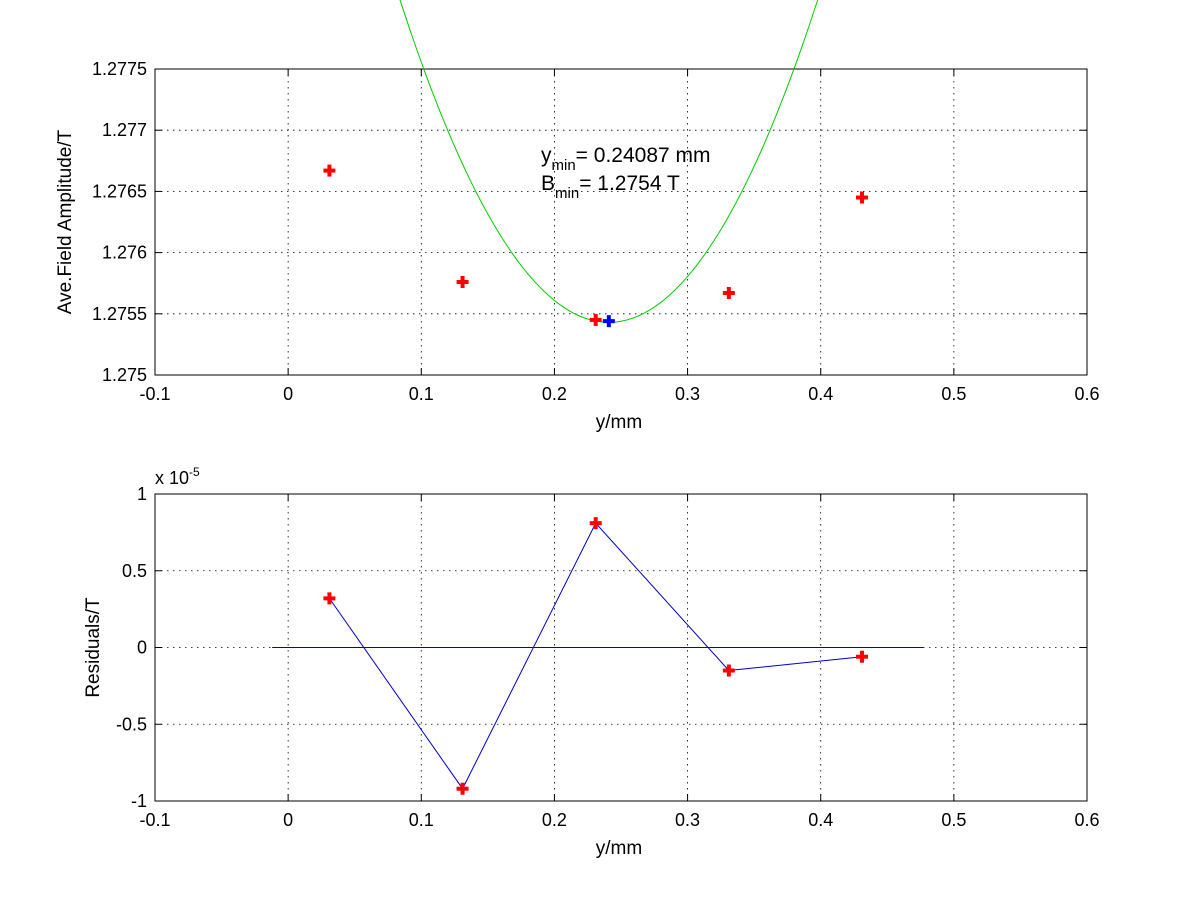  I want to click on y-tick-label: 1.2765, so click(119, 191).